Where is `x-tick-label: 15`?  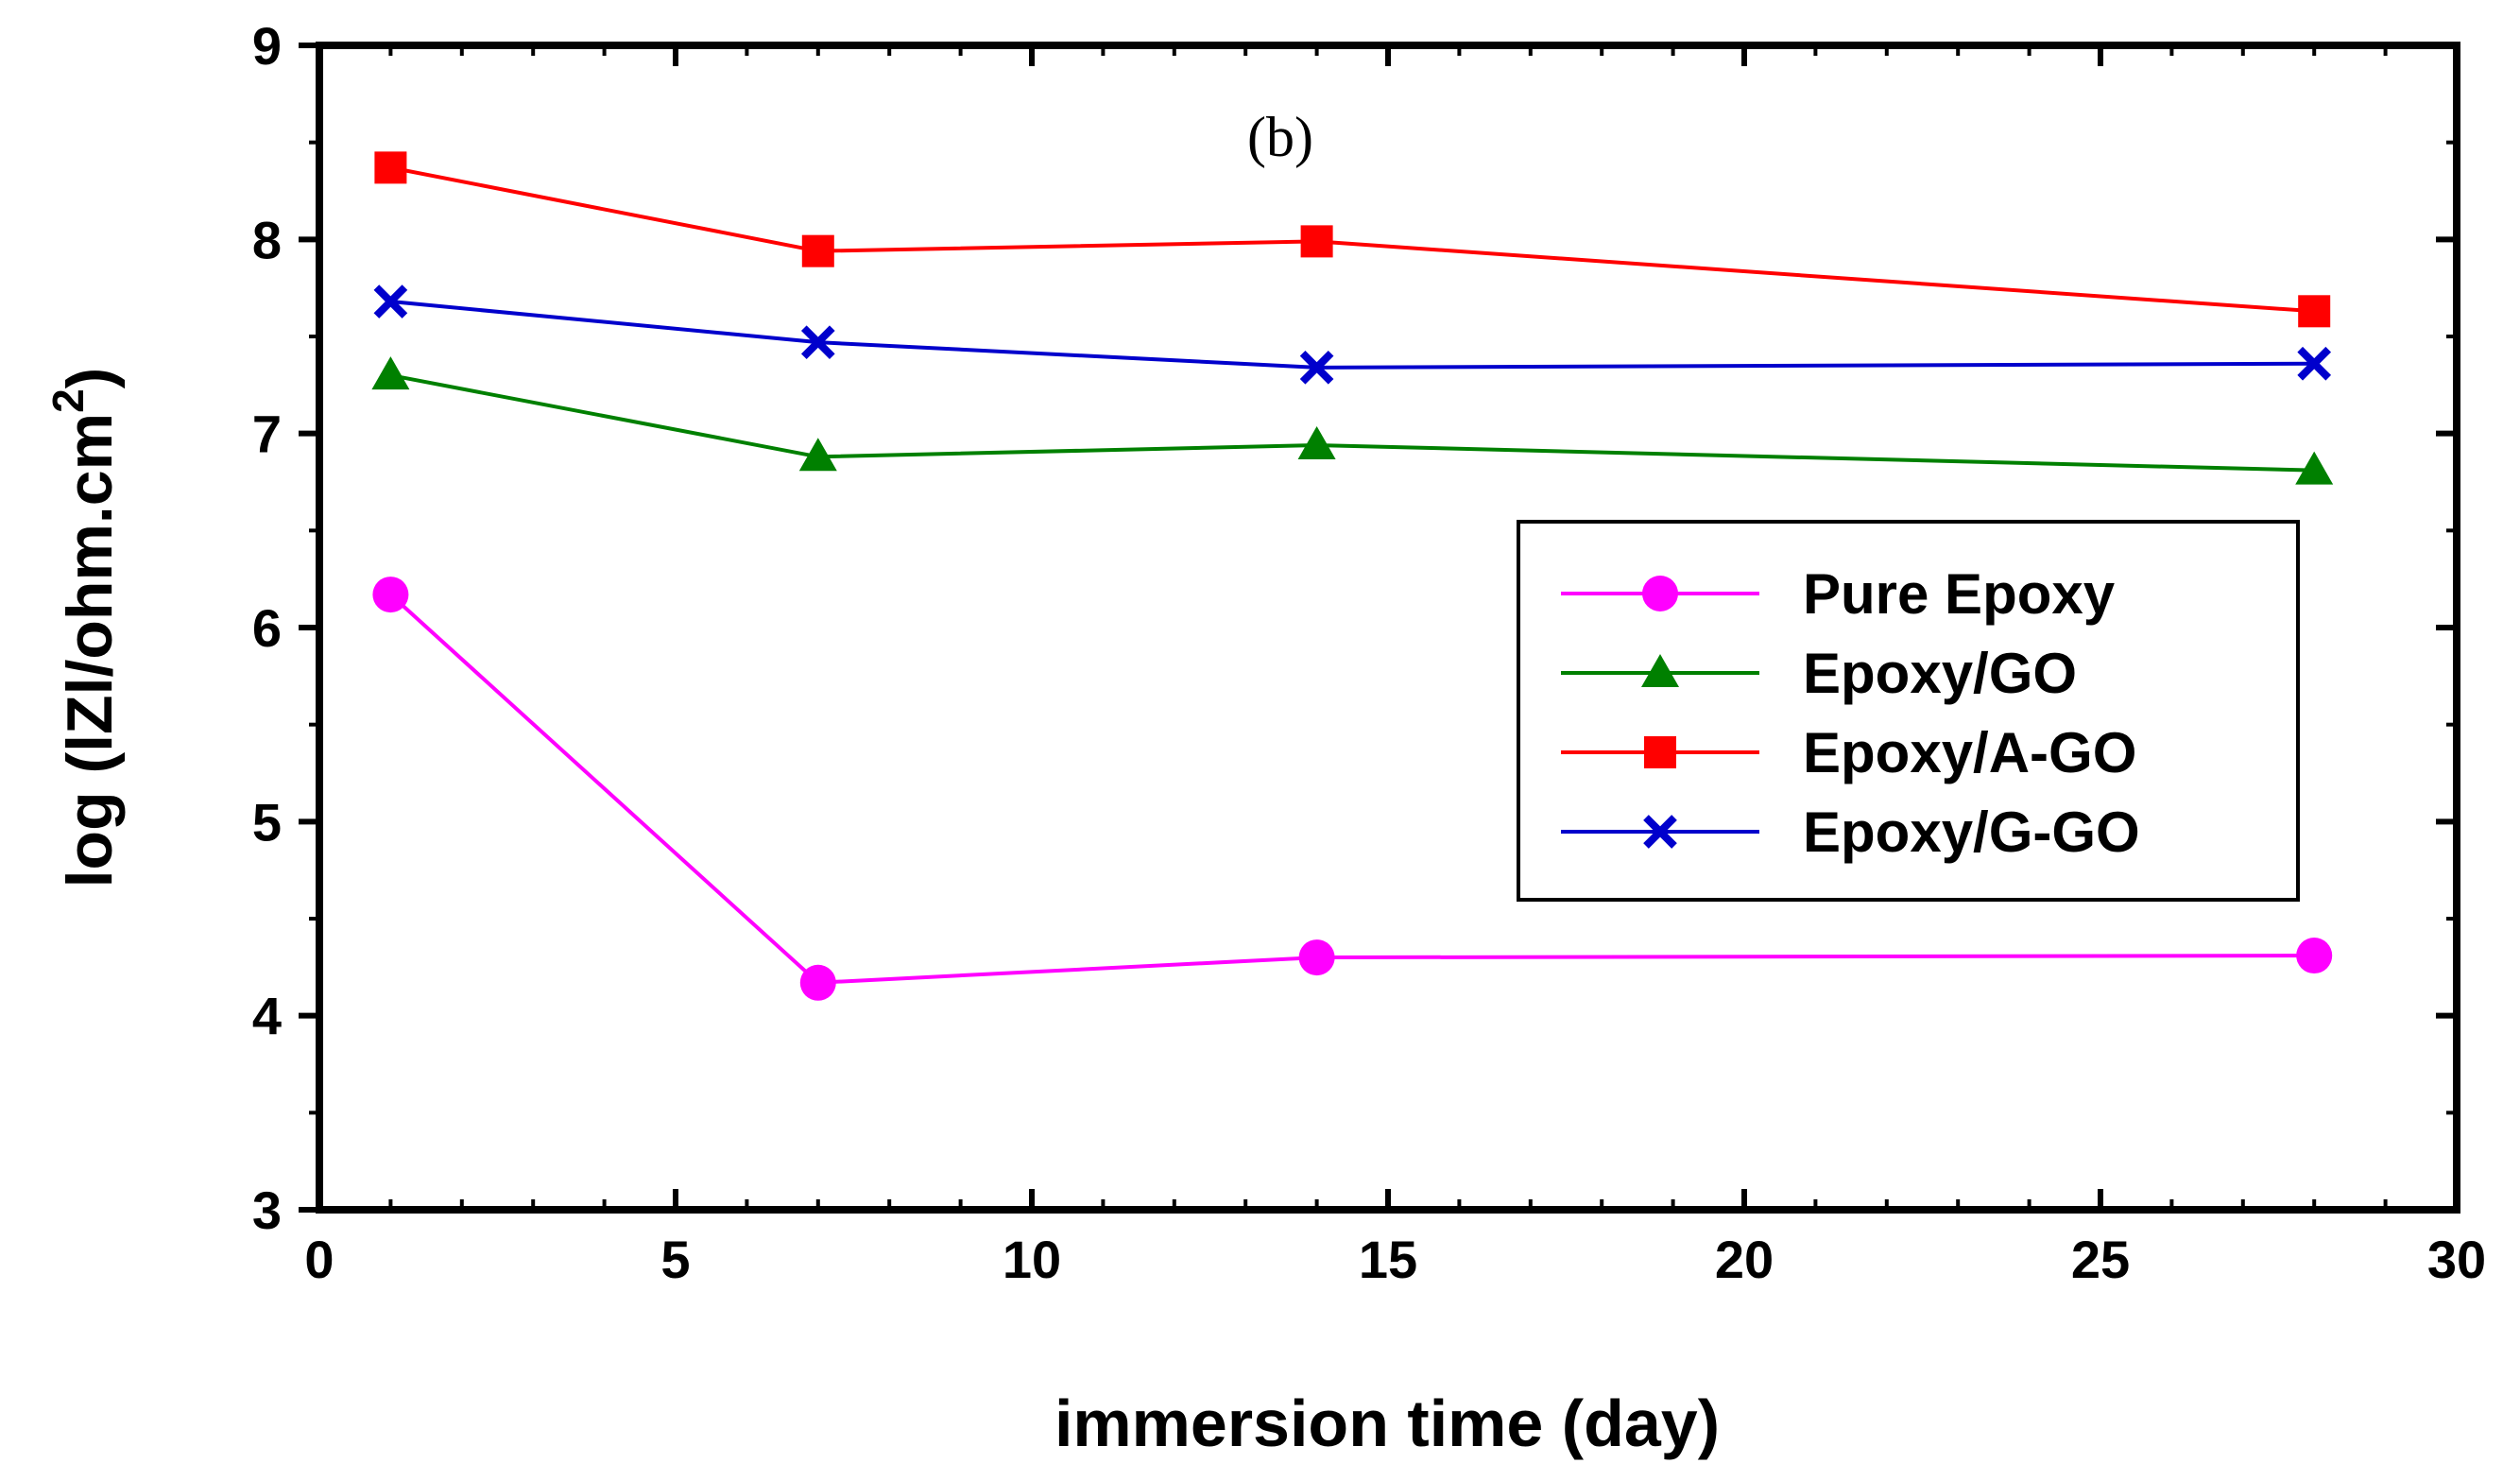 x-tick-label: 15 is located at coordinates (1388, 1259).